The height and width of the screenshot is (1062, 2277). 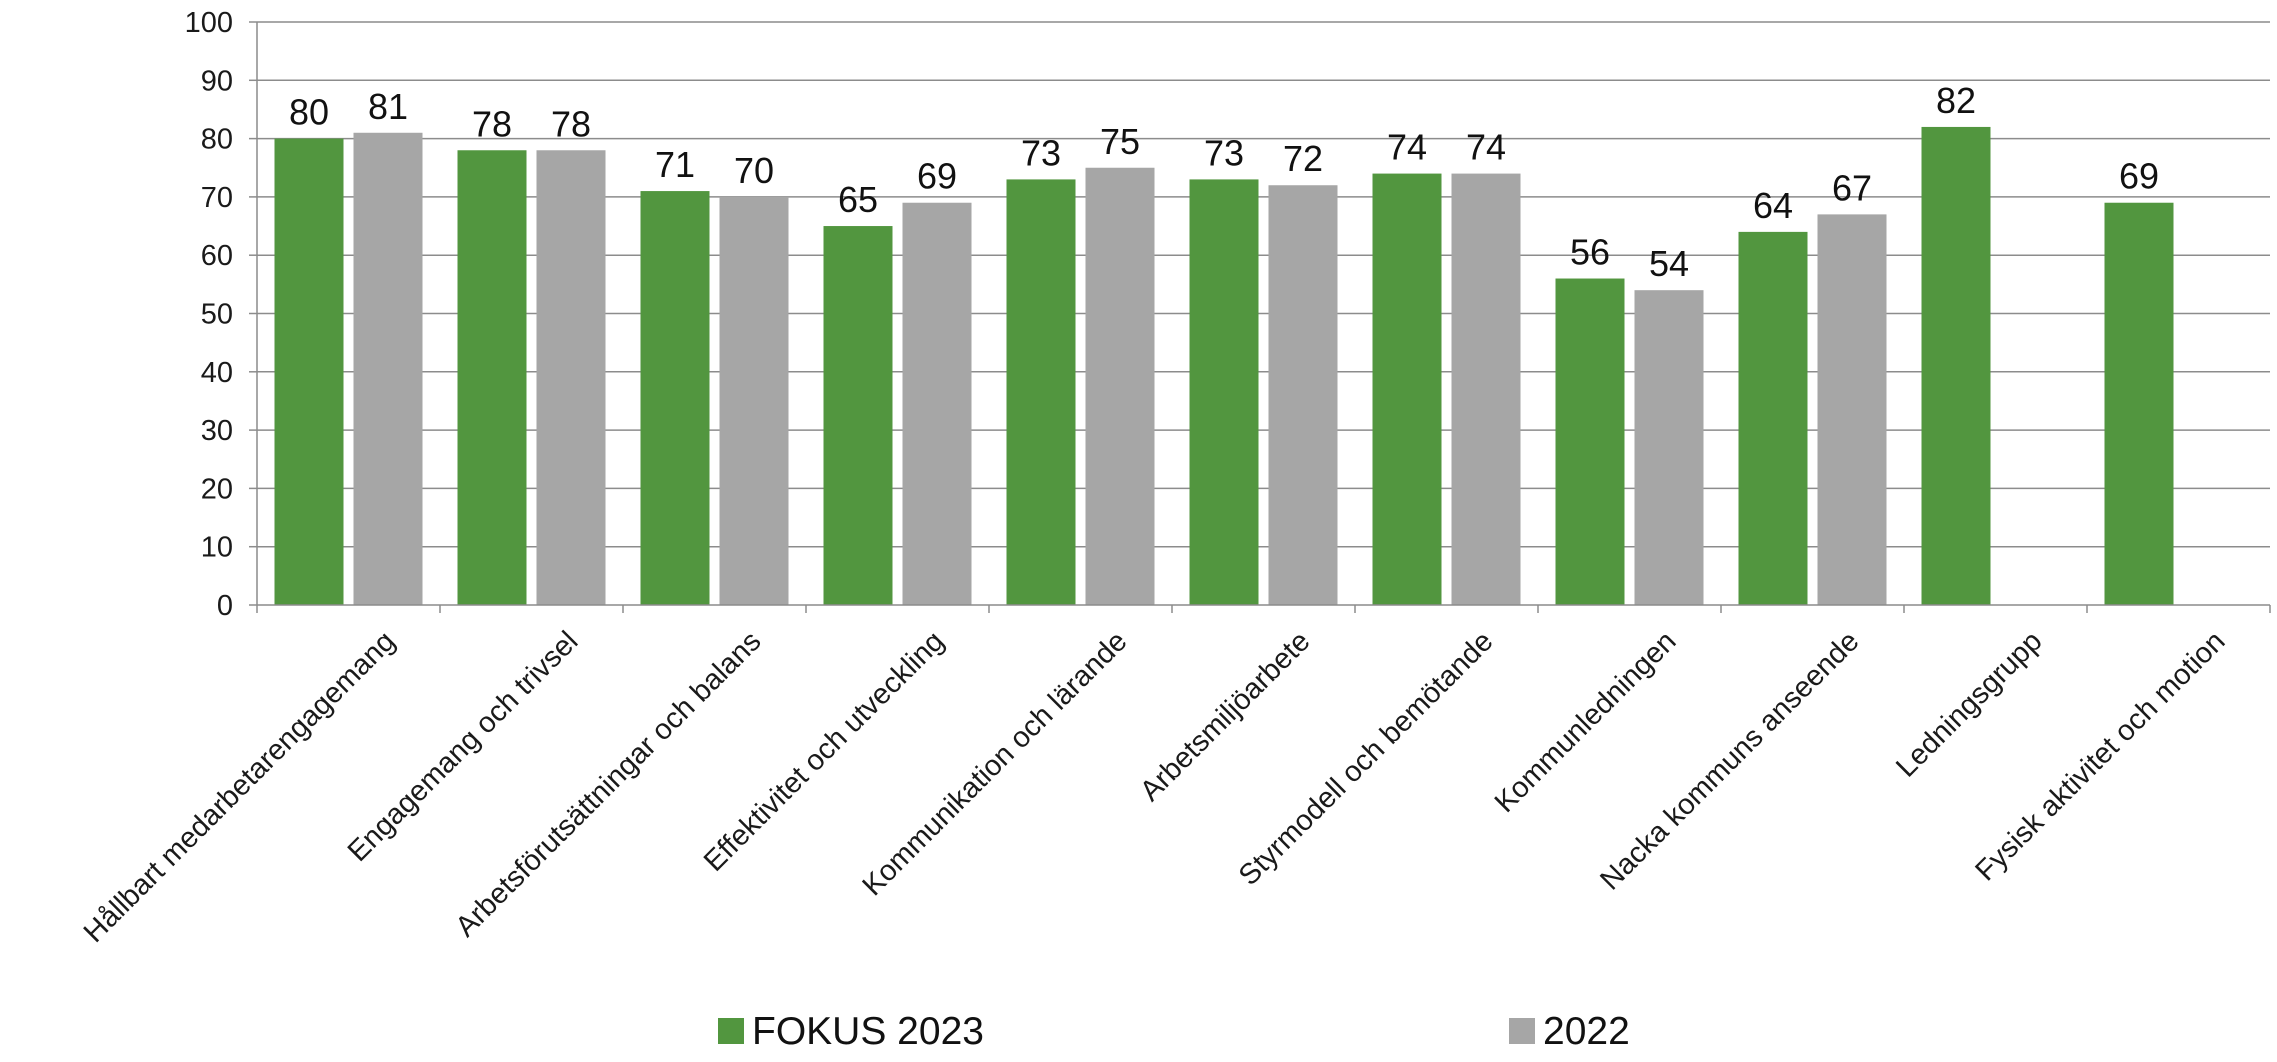 What do you see at coordinates (217, 140) in the screenshot?
I see `y-tick-label: 80` at bounding box center [217, 140].